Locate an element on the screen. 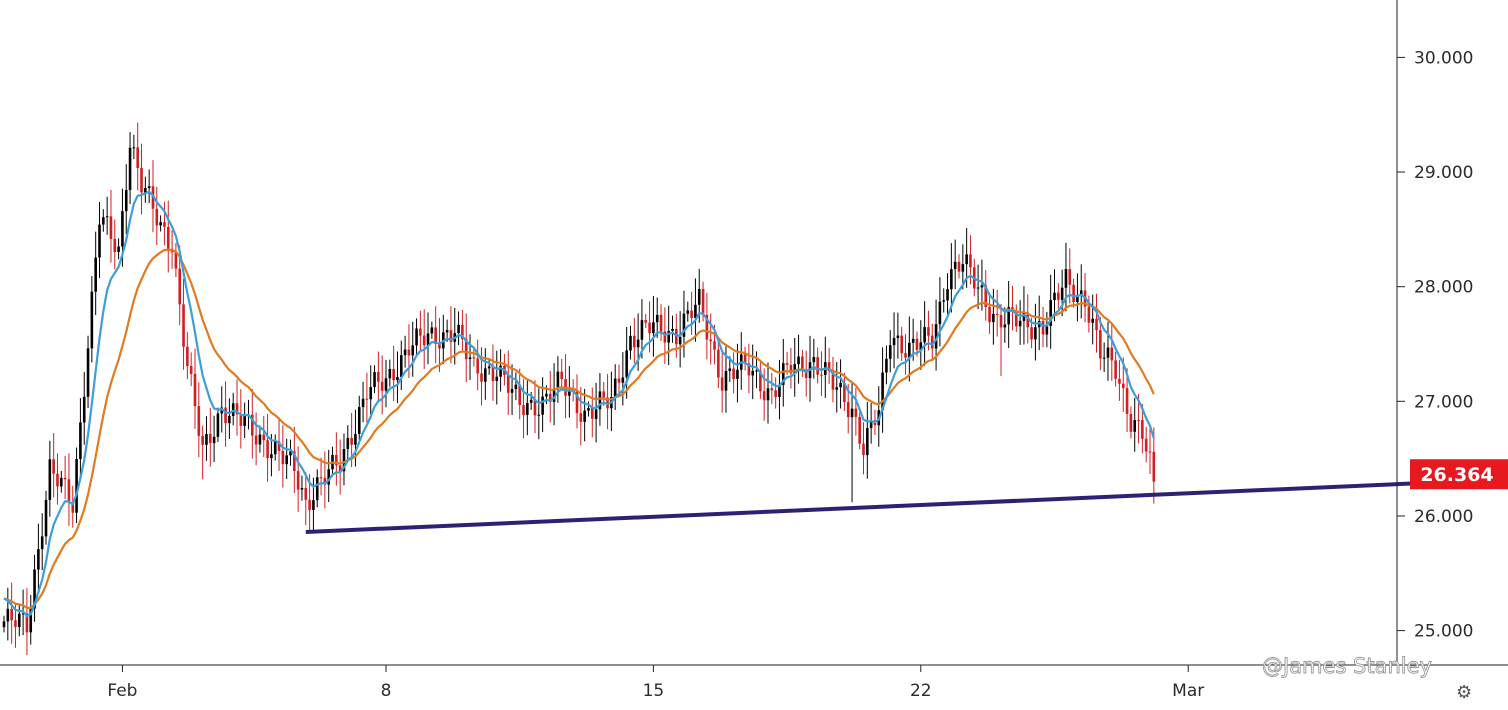  support-trendline is located at coordinates (880, 507).